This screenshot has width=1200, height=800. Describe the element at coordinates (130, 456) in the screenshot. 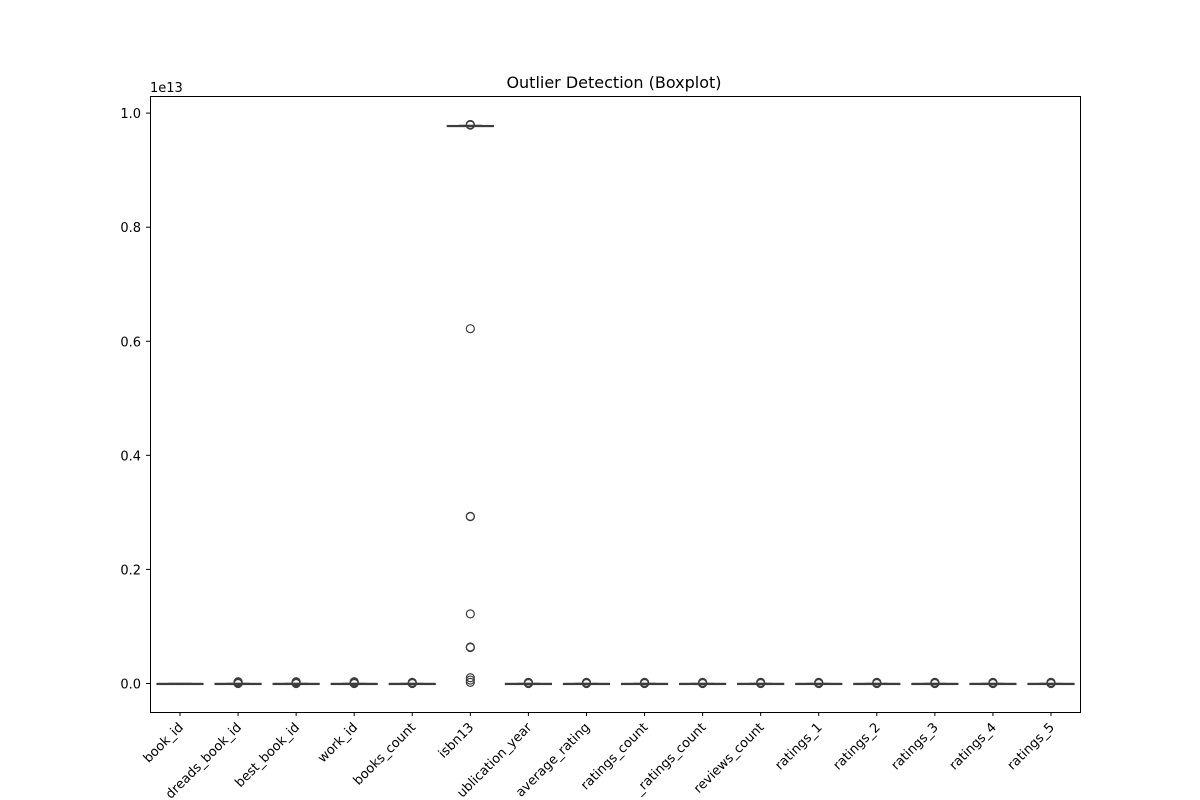

I see `y-tick-label: 0.4` at that location.